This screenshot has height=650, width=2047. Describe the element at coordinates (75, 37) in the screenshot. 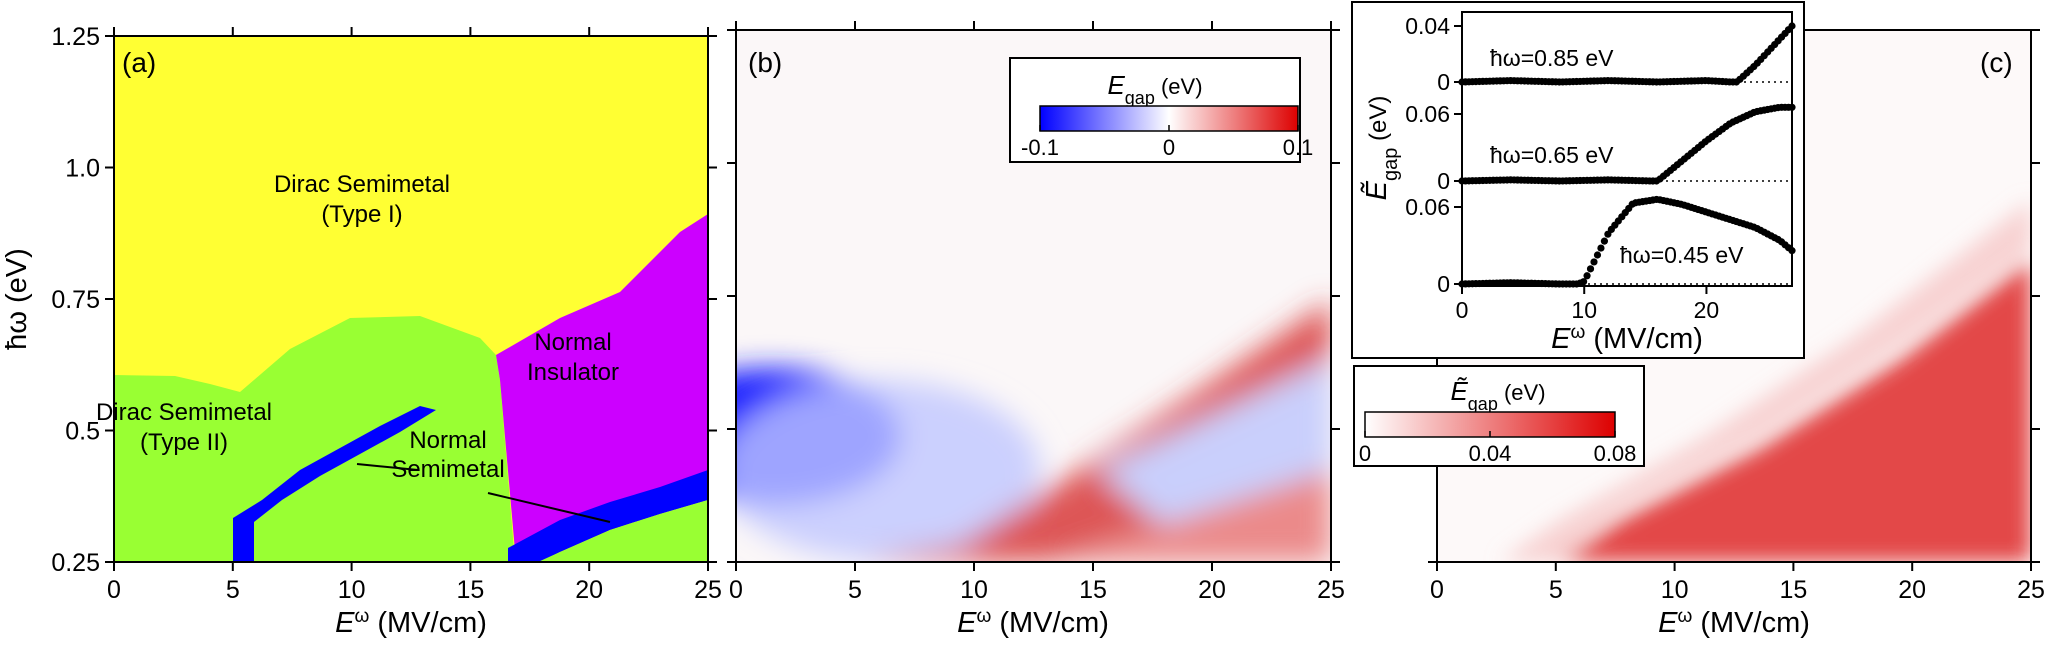

I see `y-tick-label: 1.25` at that location.